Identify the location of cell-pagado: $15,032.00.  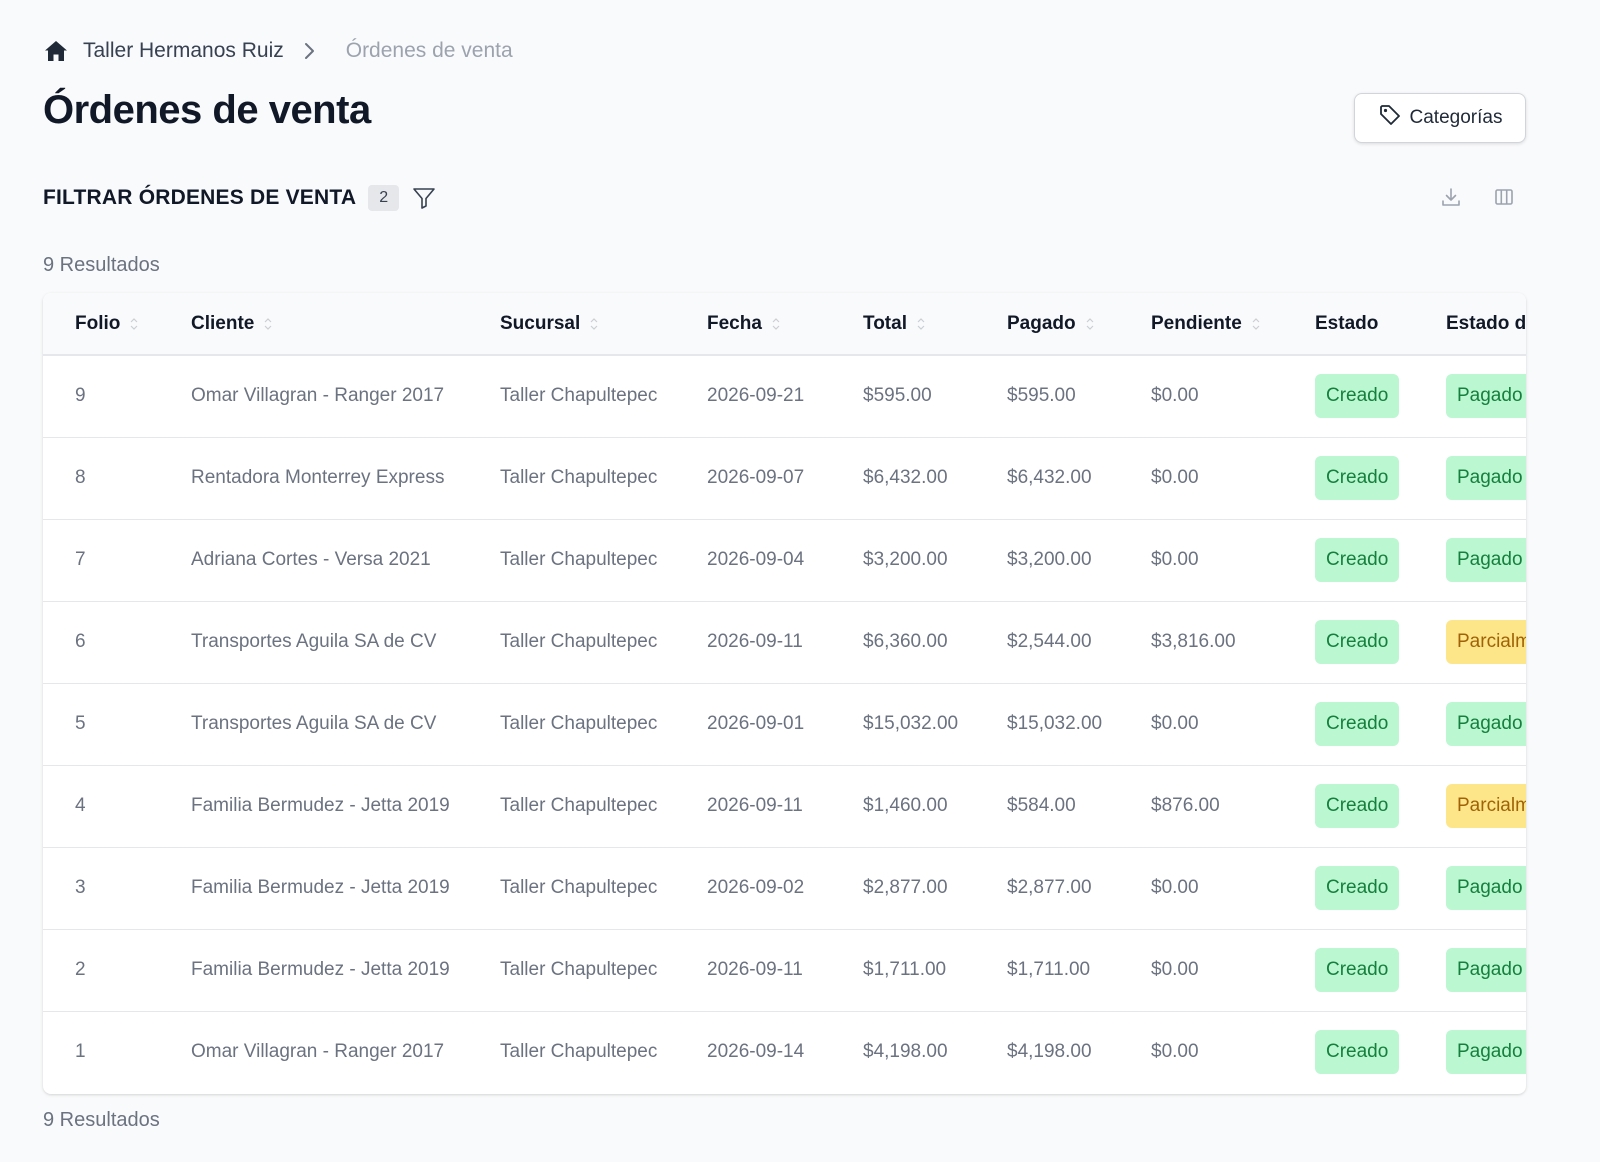
(1055, 723).